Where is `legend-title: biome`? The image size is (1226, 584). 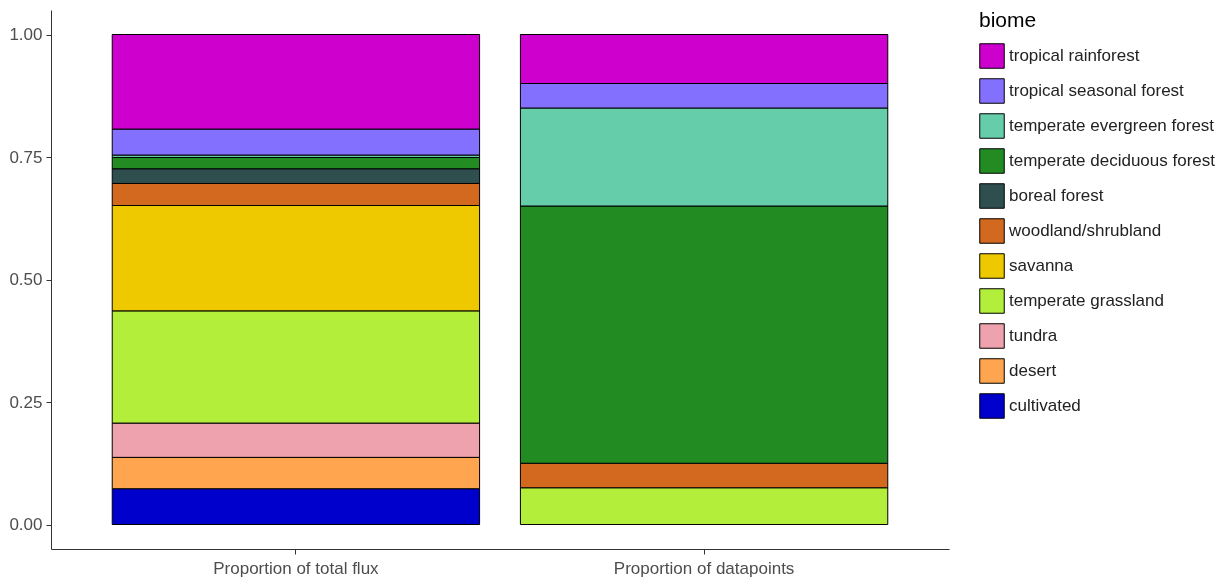
legend-title: biome is located at coordinates (1008, 19).